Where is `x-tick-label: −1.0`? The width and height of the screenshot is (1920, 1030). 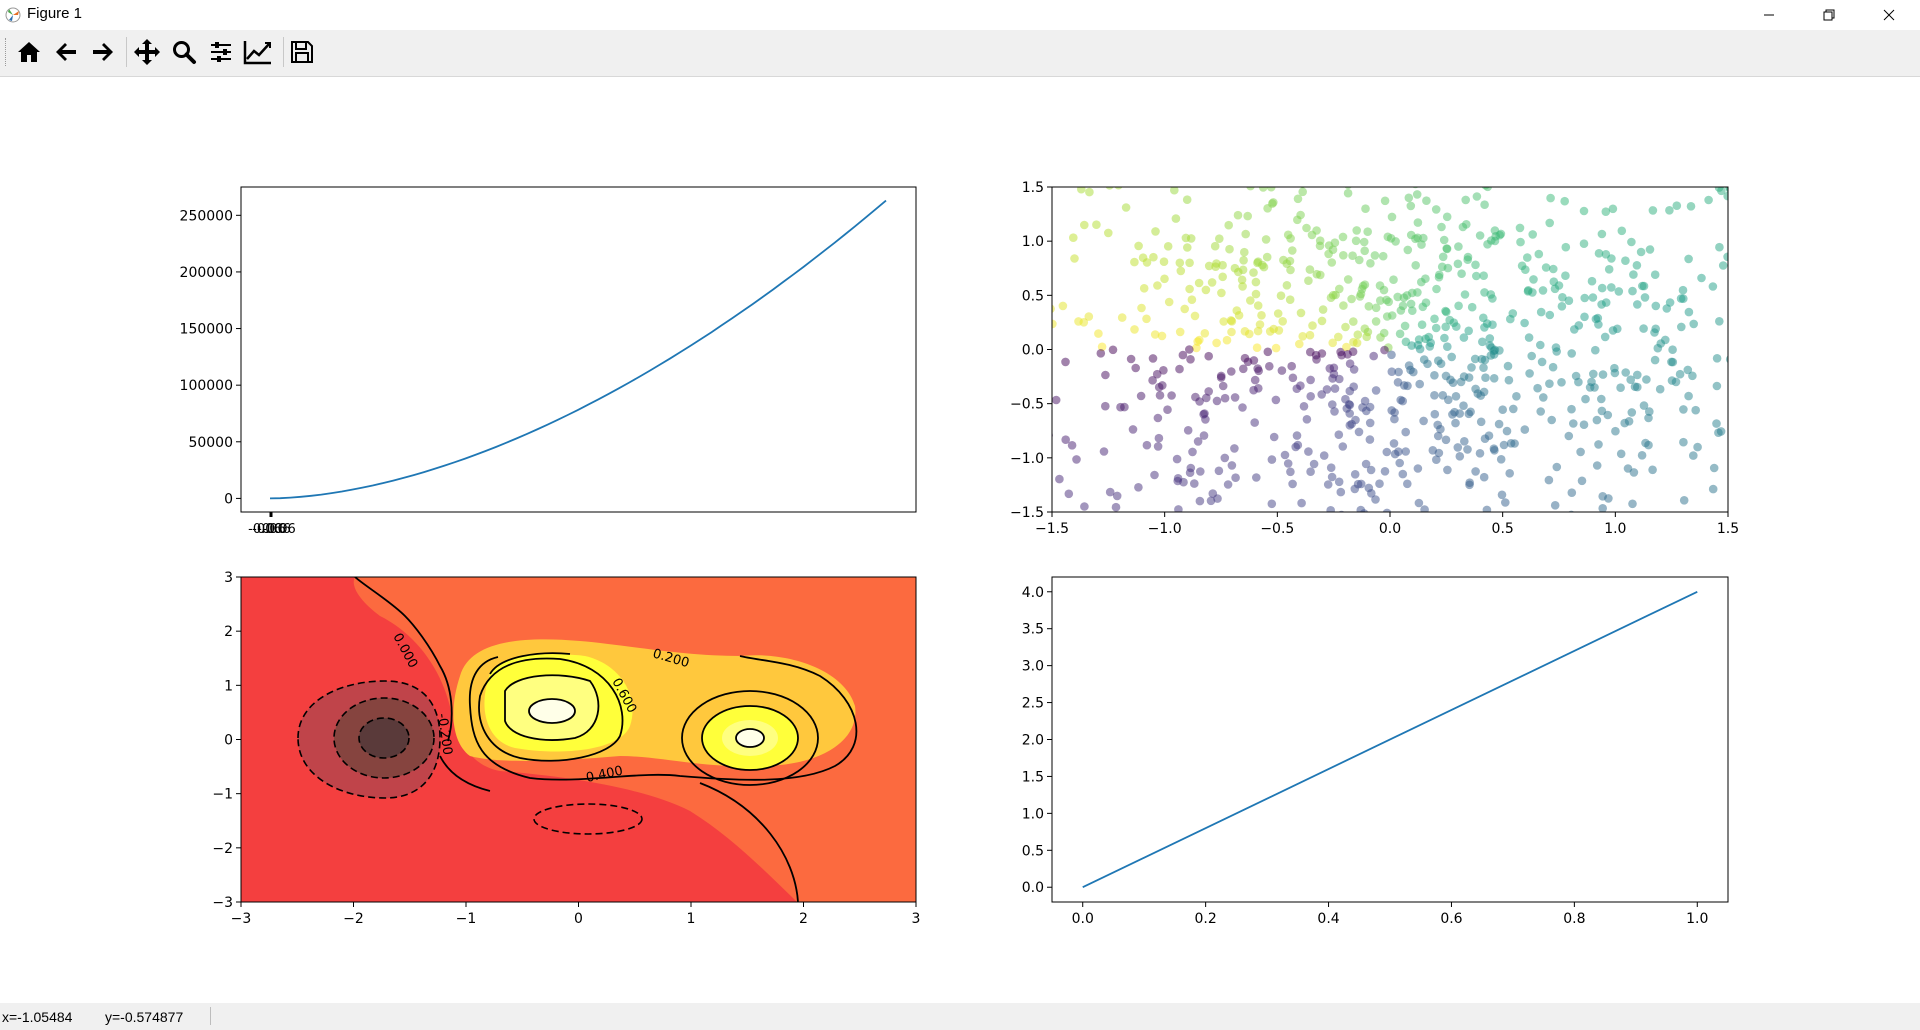 x-tick-label: −1.0 is located at coordinates (1165, 529).